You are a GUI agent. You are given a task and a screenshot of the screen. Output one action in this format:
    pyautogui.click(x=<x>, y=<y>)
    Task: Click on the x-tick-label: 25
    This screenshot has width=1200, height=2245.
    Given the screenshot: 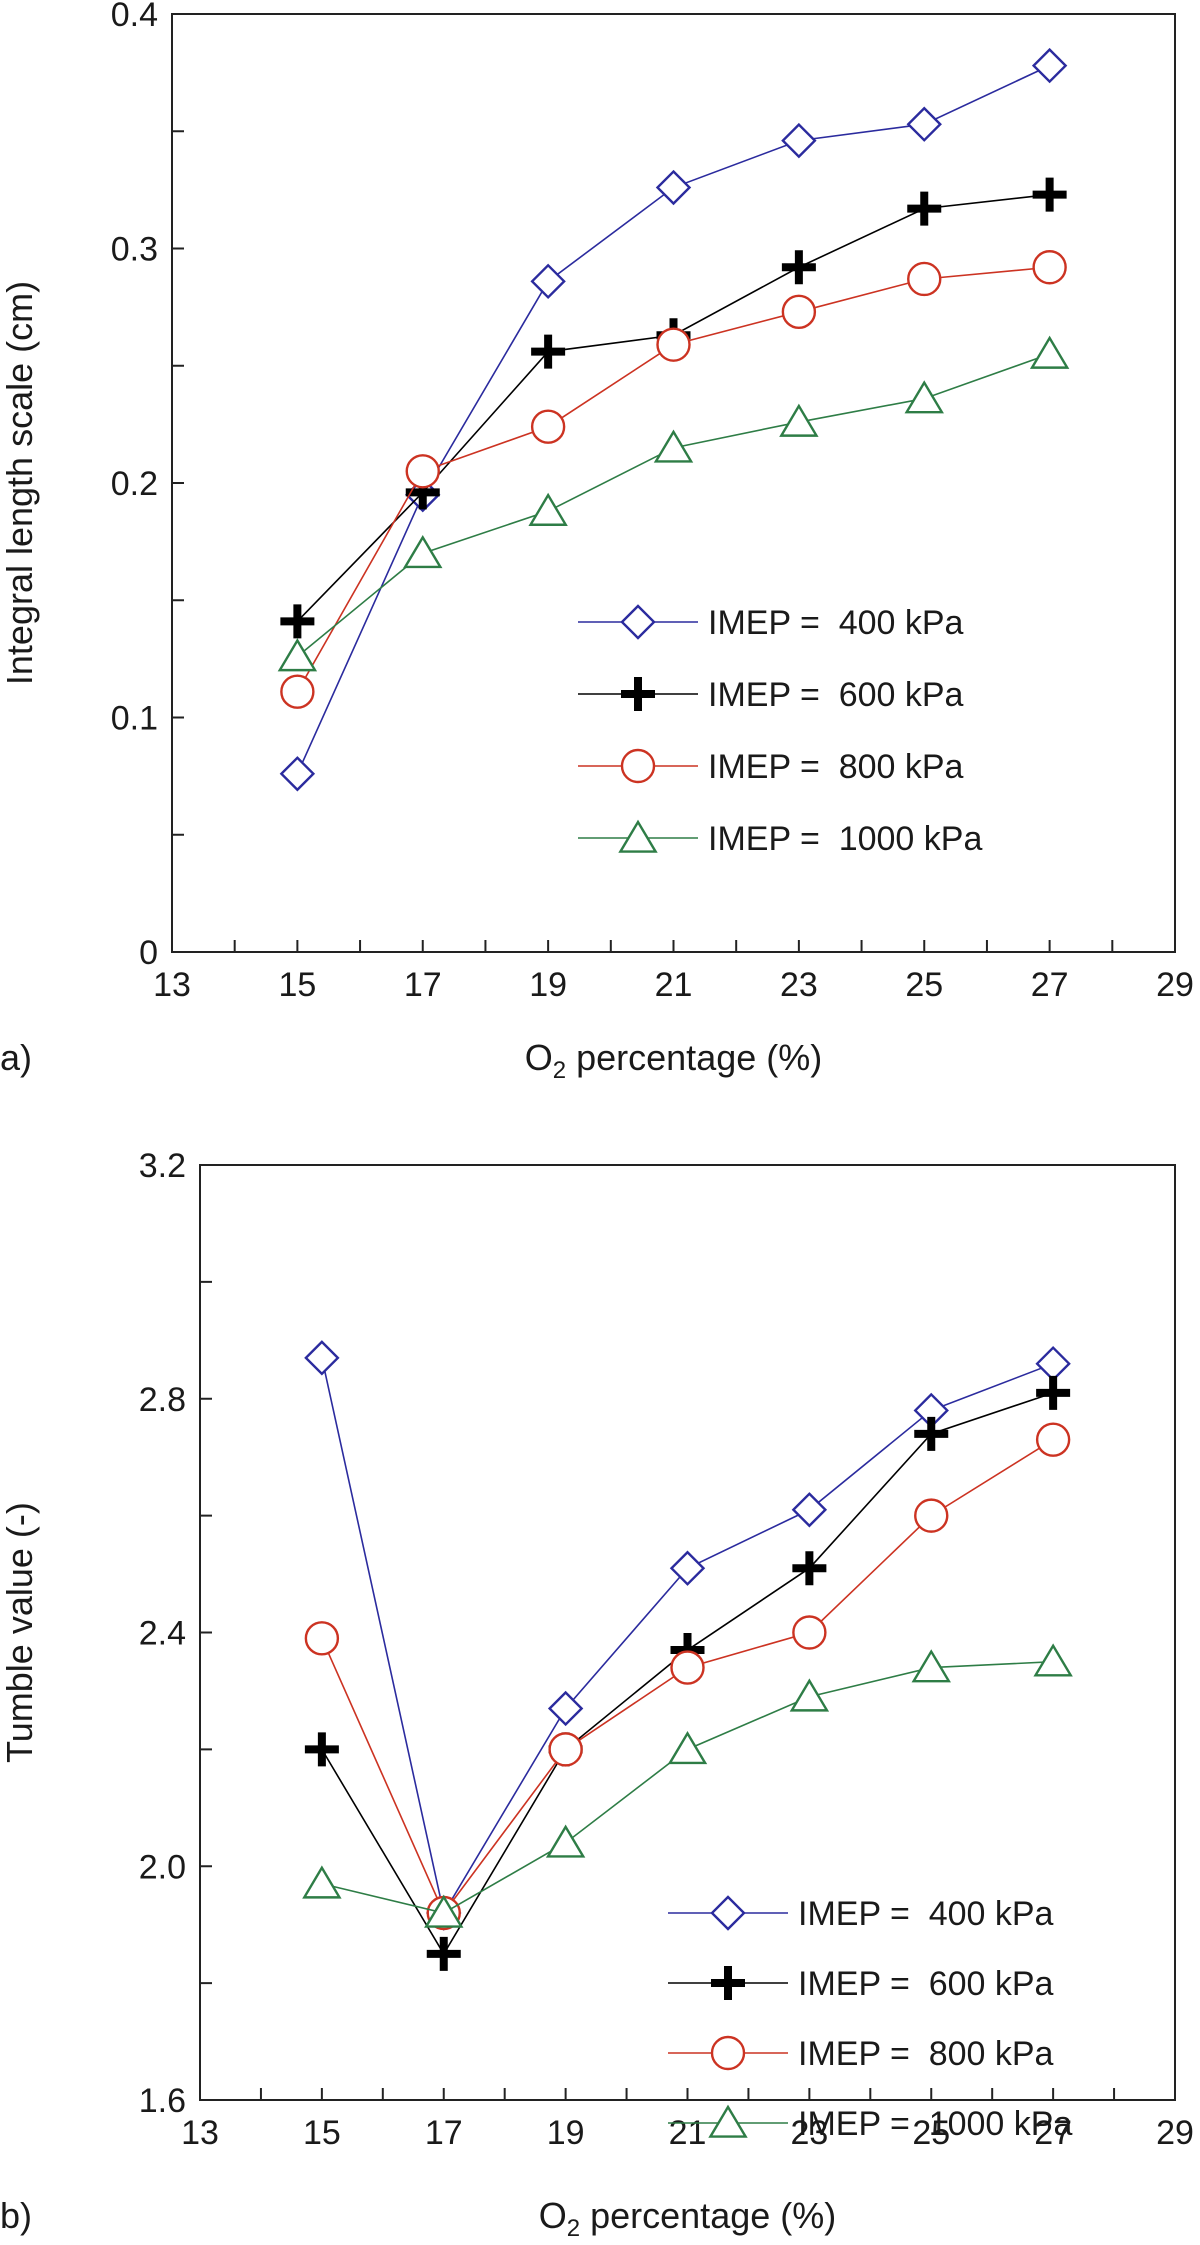 What is the action you would take?
    pyautogui.click(x=931, y=2133)
    